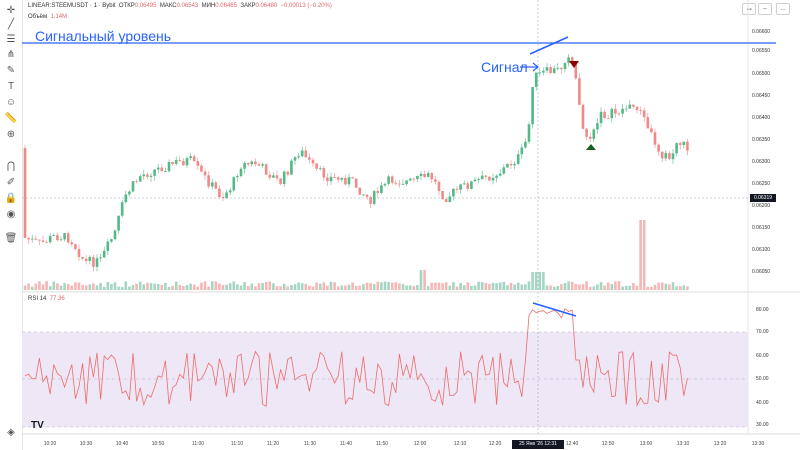 The height and width of the screenshot is (450, 800). Describe the element at coordinates (59, 17) in the screenshot. I see `volume-value: 1.14M` at that location.